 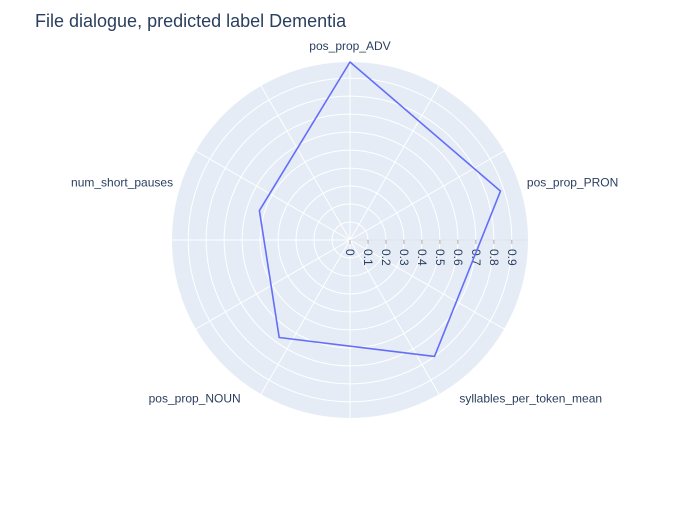 I want to click on radial-tick-label: 0.1, so click(x=368, y=257).